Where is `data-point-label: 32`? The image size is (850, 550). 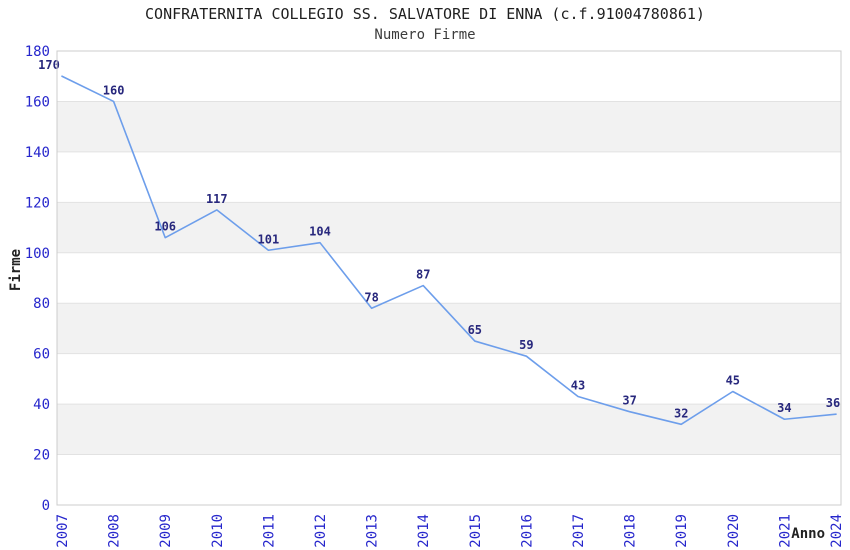
data-point-label: 32 is located at coordinates (681, 413).